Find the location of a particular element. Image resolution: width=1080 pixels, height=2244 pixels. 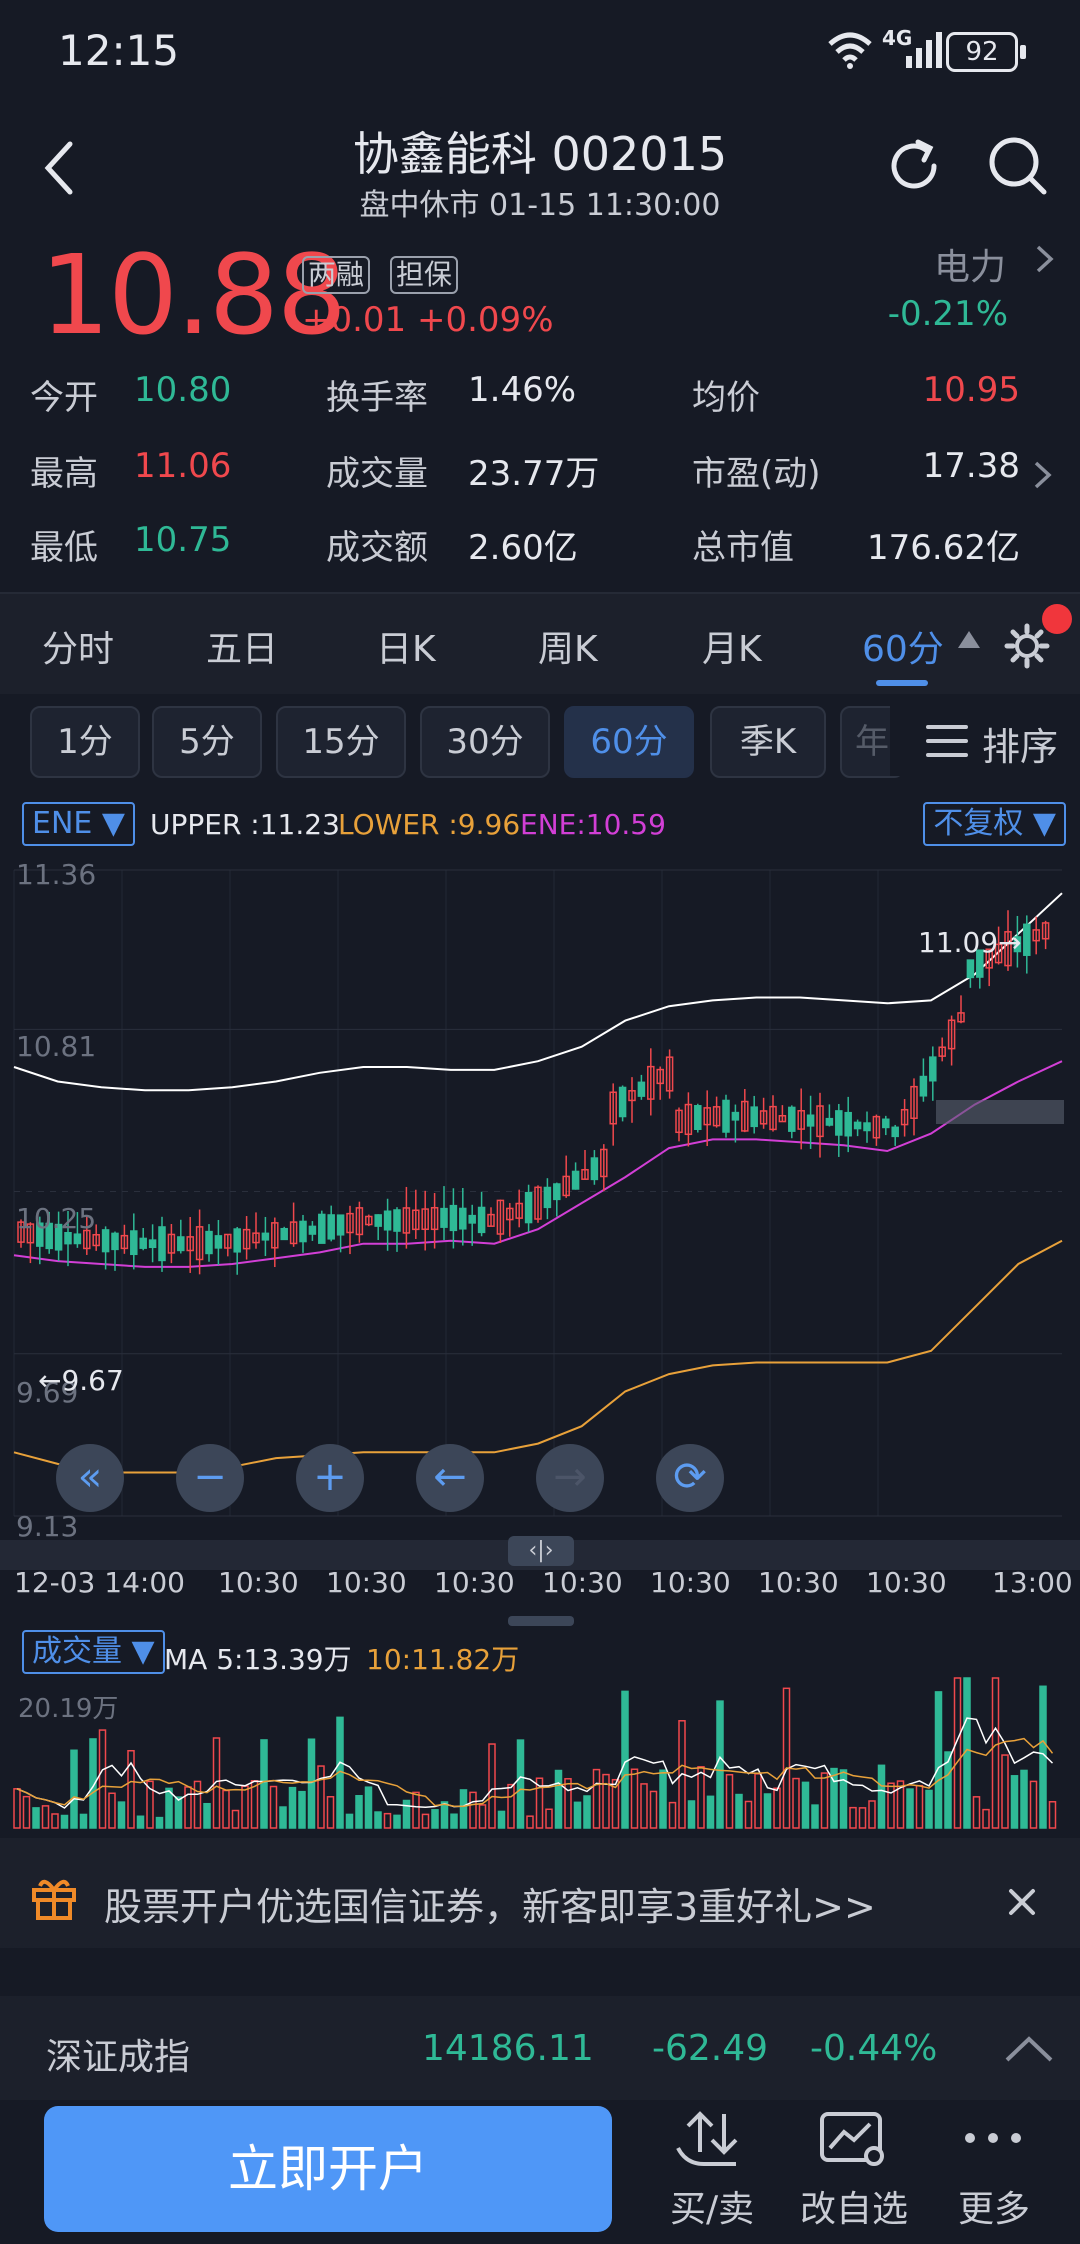

close-icon is located at coordinates (1022, 1902).